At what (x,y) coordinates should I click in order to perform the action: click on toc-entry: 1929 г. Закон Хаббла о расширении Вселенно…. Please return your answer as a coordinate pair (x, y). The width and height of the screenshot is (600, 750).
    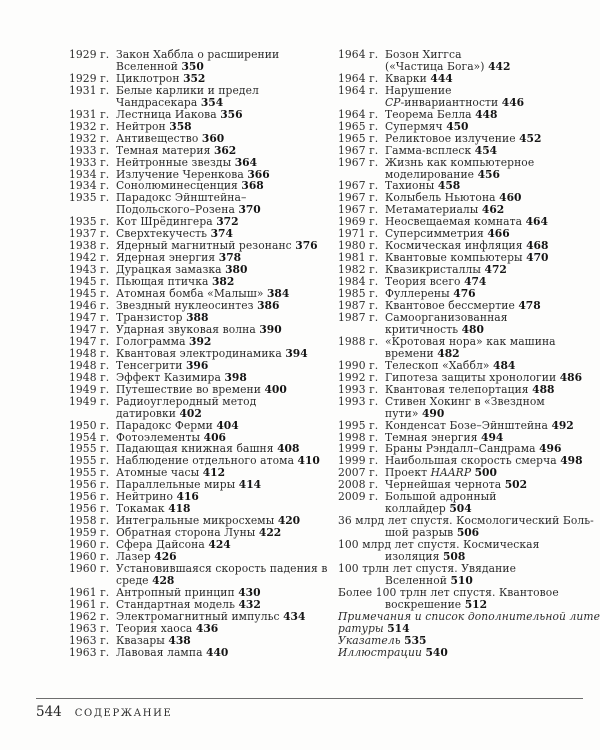
    Looking at the image, I should click on (196, 61).